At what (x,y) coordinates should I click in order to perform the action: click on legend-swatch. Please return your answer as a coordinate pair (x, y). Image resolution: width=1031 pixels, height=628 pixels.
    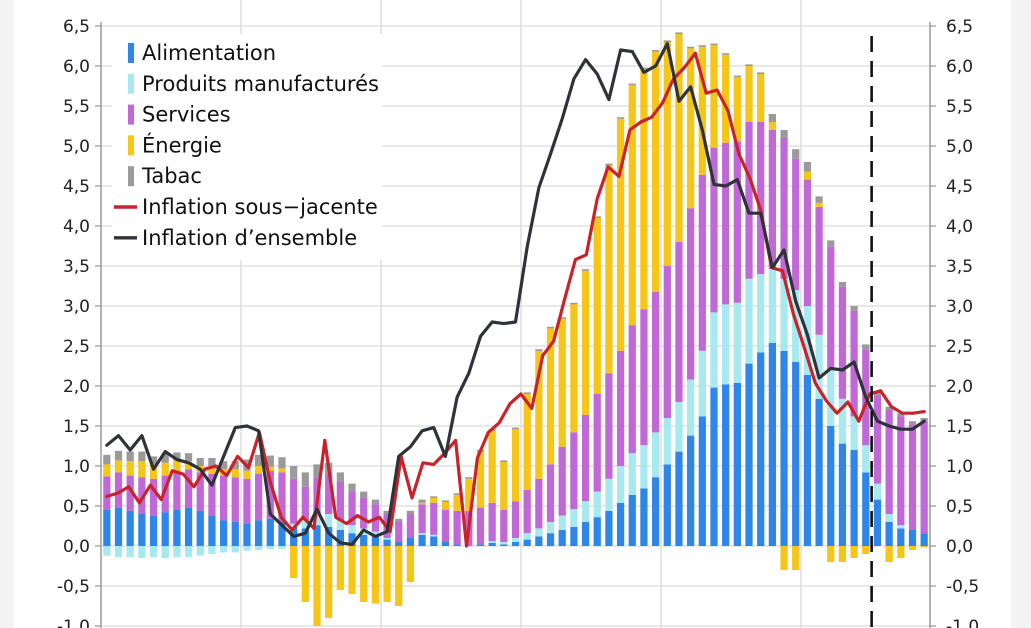
    Looking at the image, I should click on (131, 53).